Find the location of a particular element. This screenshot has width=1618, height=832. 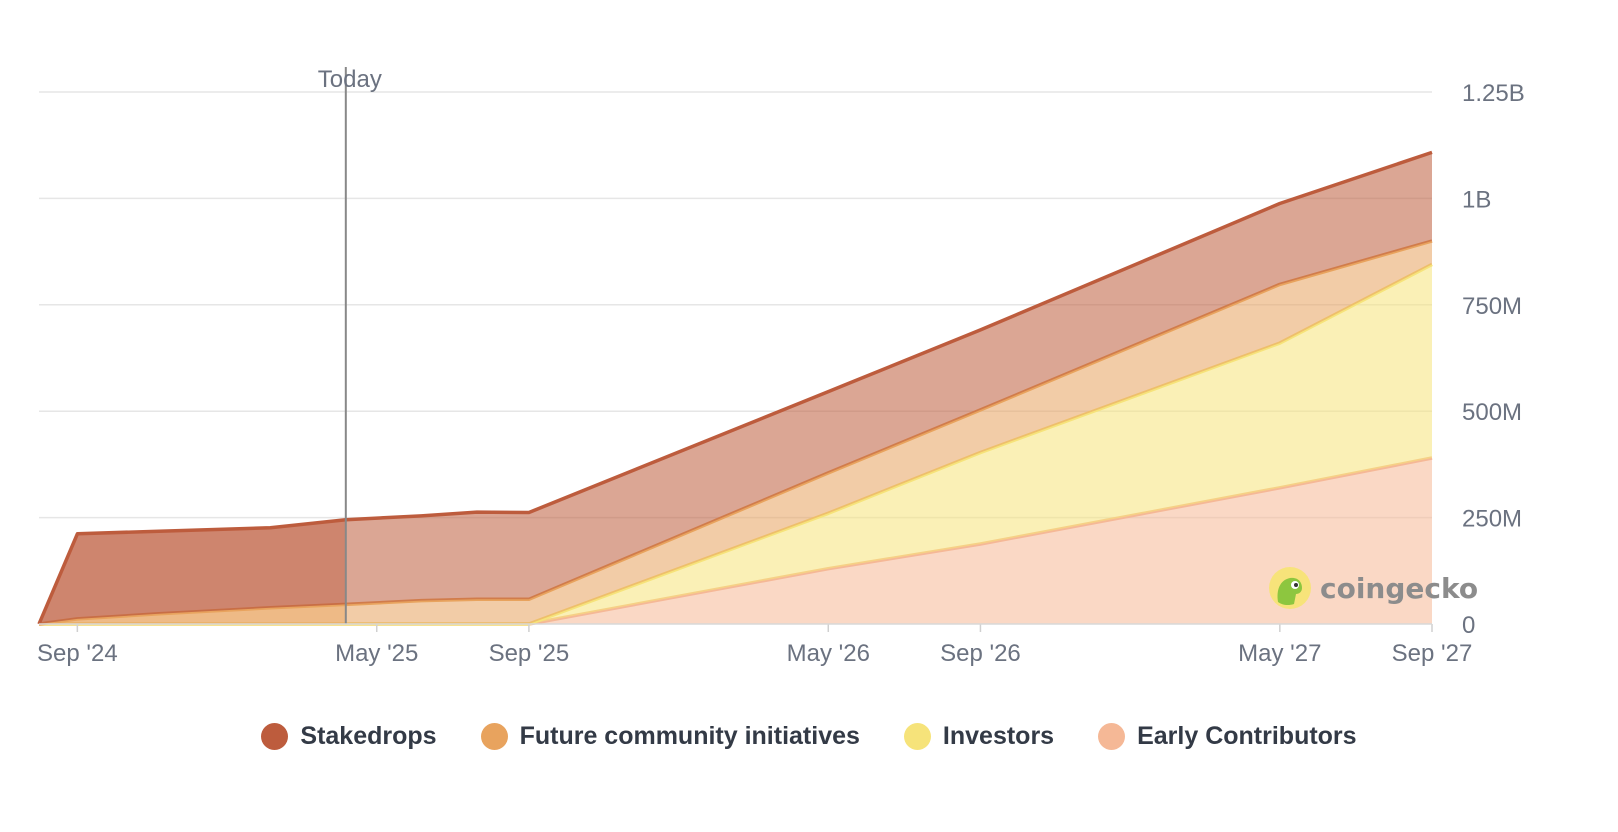

coingecko-watermark: coingecko is located at coordinates (1373, 588).